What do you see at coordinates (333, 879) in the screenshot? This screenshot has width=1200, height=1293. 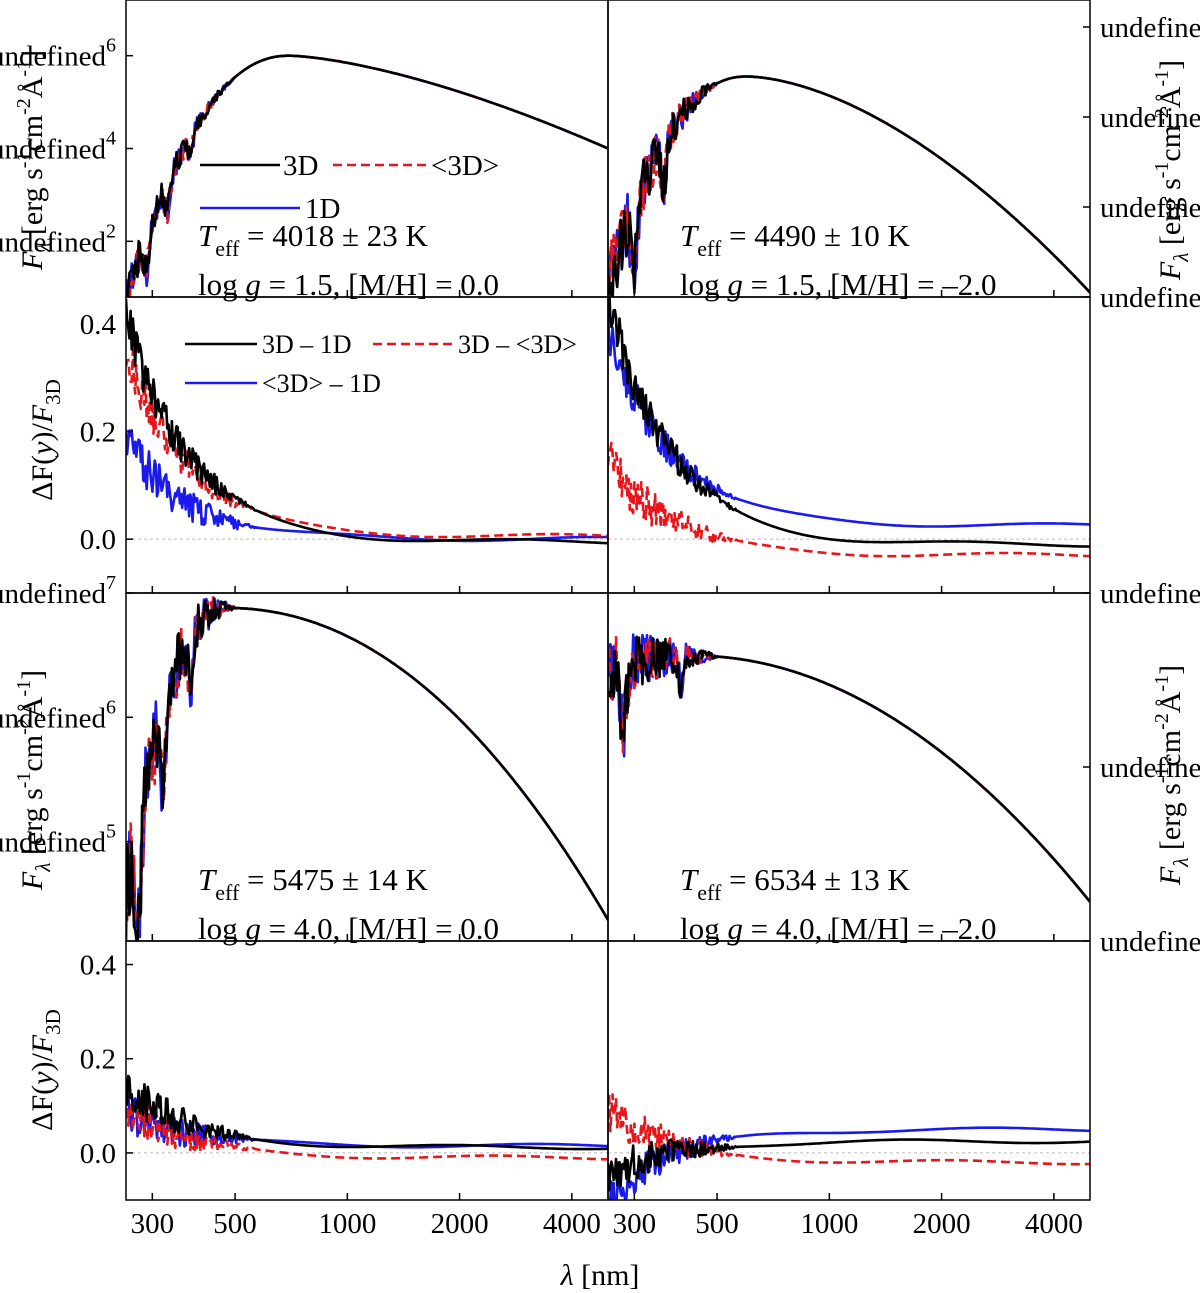 I see `teff-value: = 5475 ± 14 K` at bounding box center [333, 879].